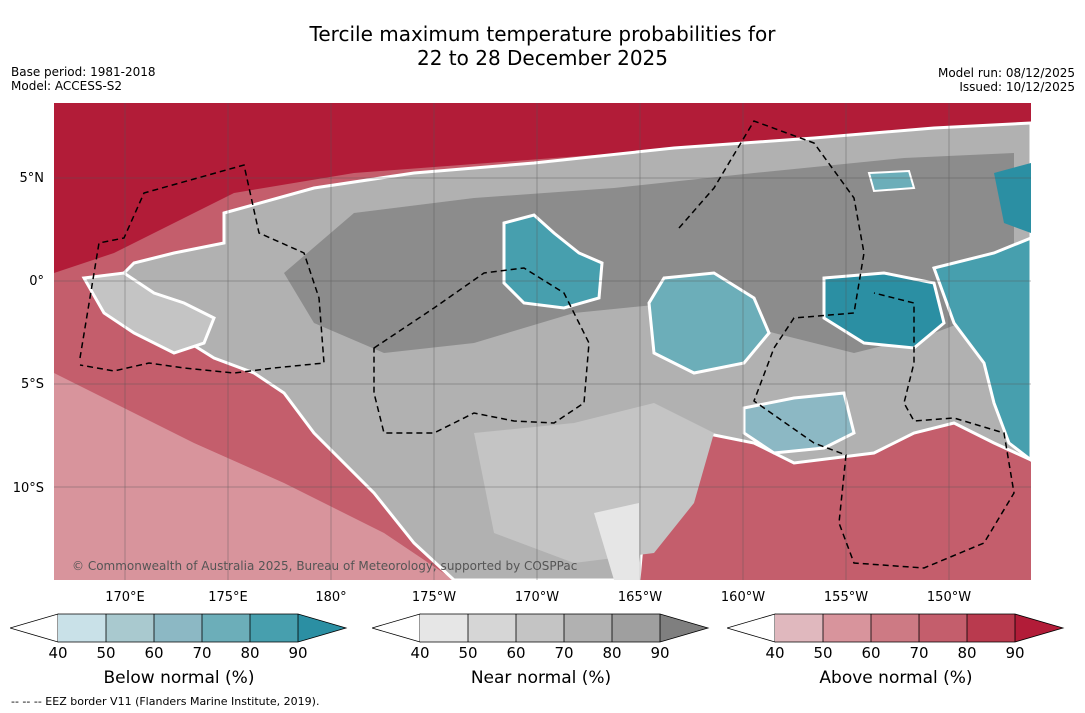 The width and height of the screenshot is (1085, 713). Describe the element at coordinates (871, 653) in the screenshot. I see `above-tick: 60` at that location.